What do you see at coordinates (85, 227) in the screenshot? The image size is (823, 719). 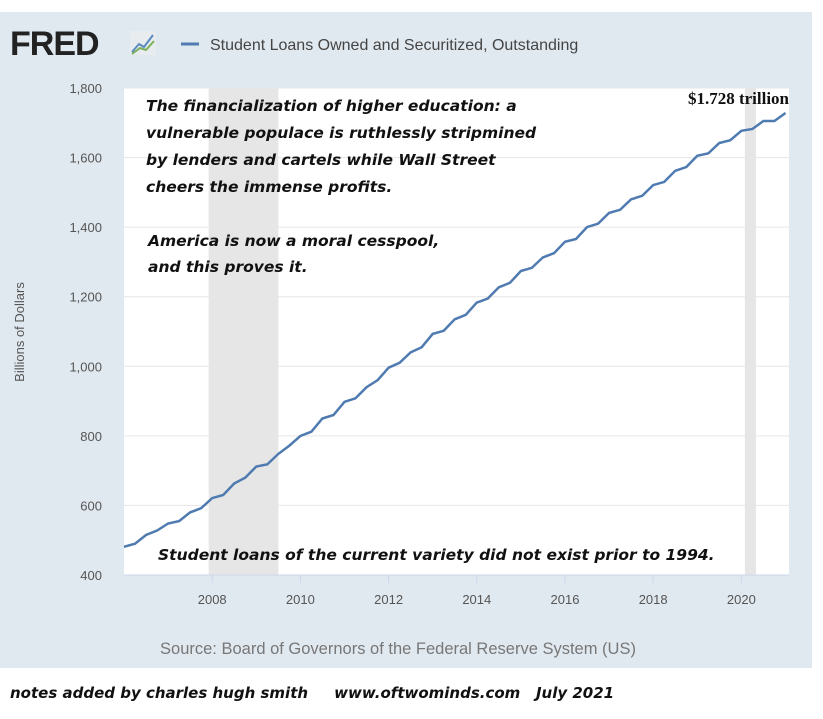 I see `y-tick-label: 1,400` at bounding box center [85, 227].